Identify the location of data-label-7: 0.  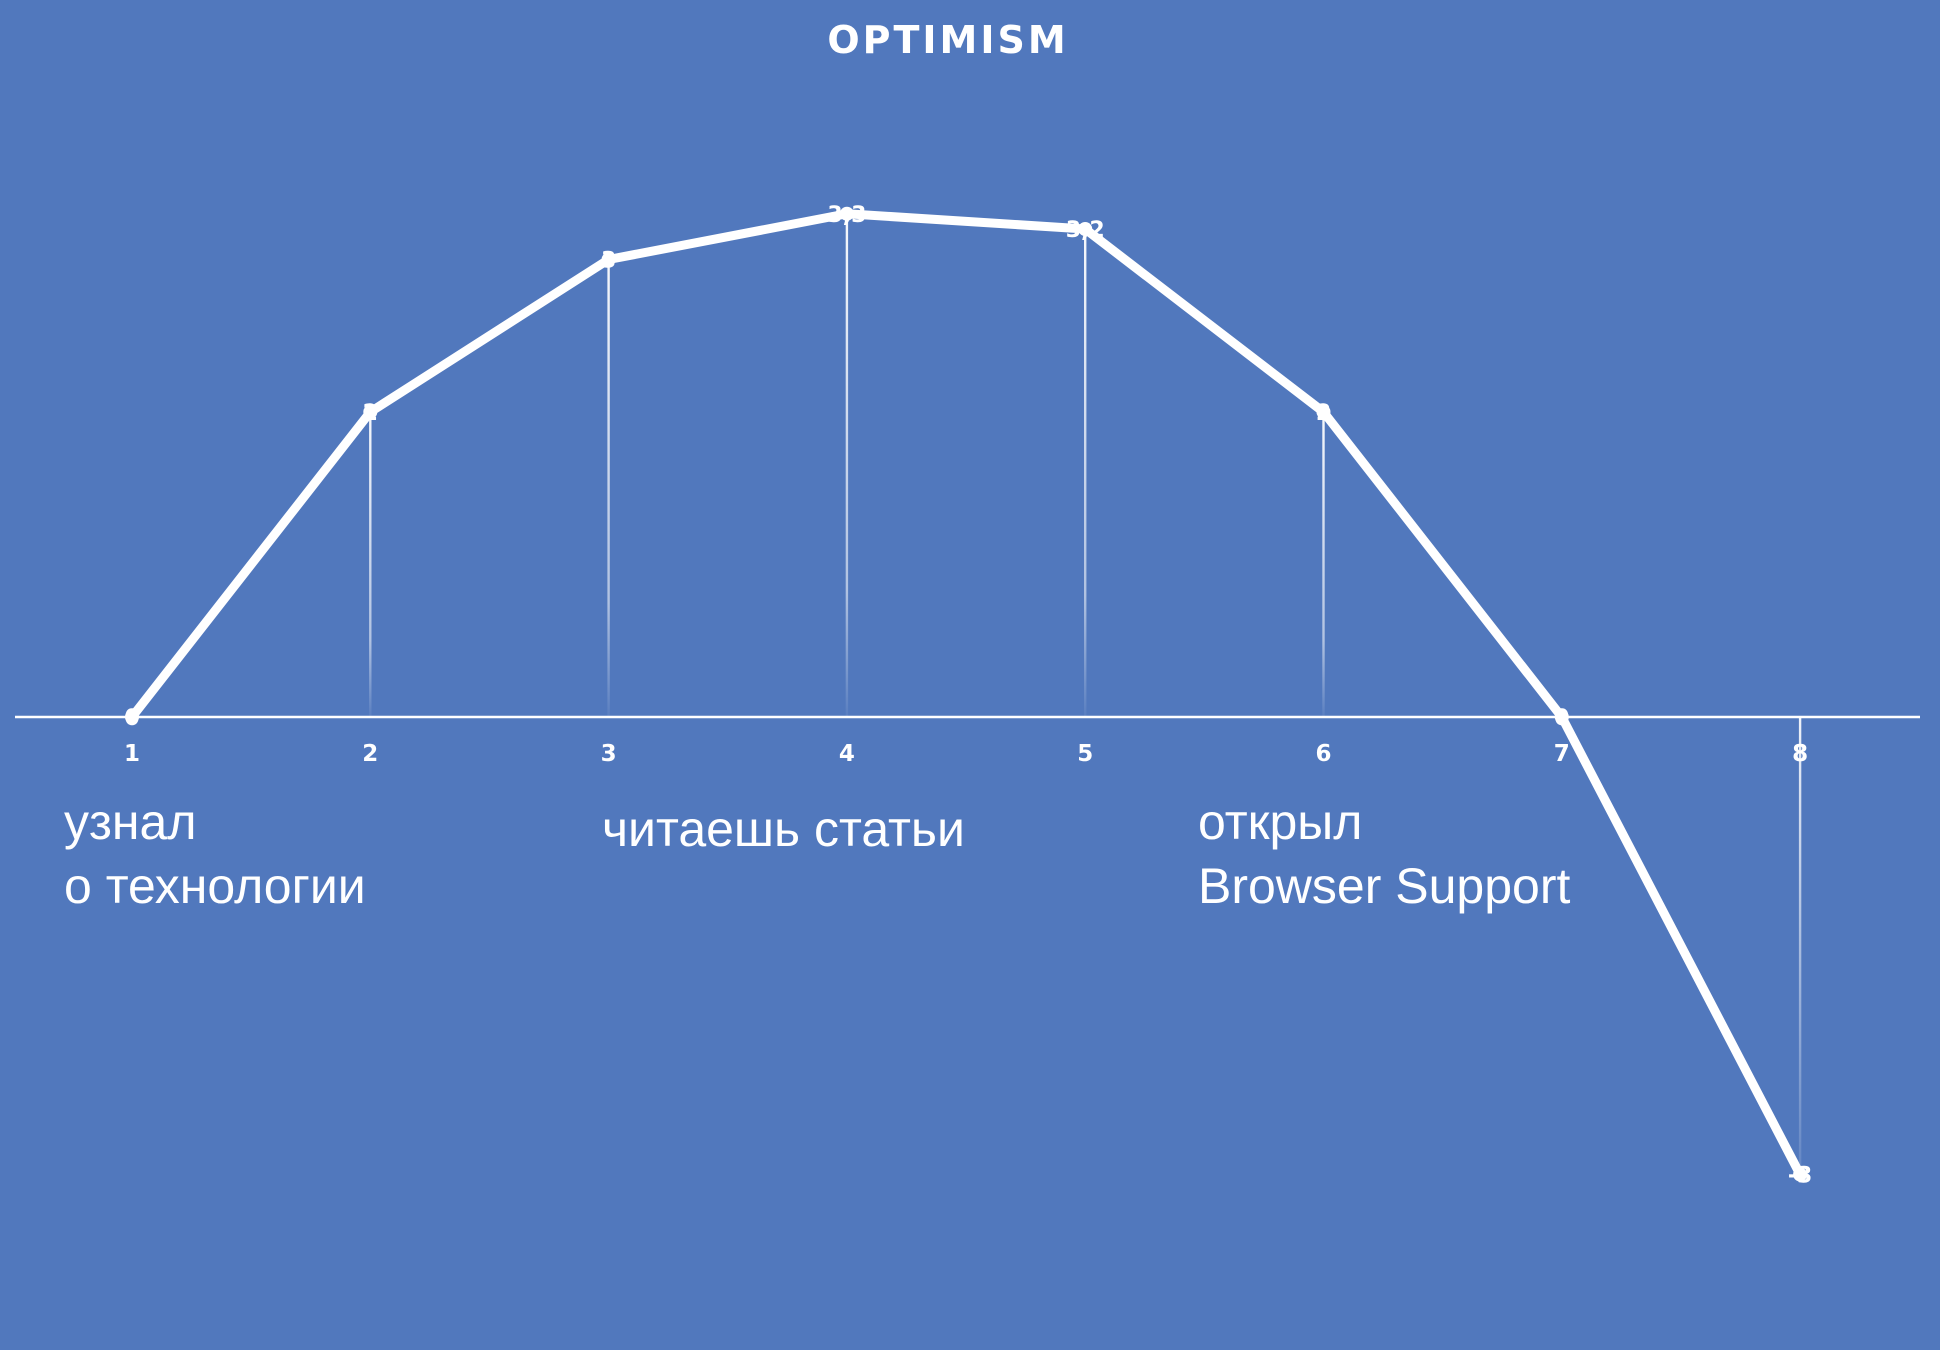
(1561, 718).